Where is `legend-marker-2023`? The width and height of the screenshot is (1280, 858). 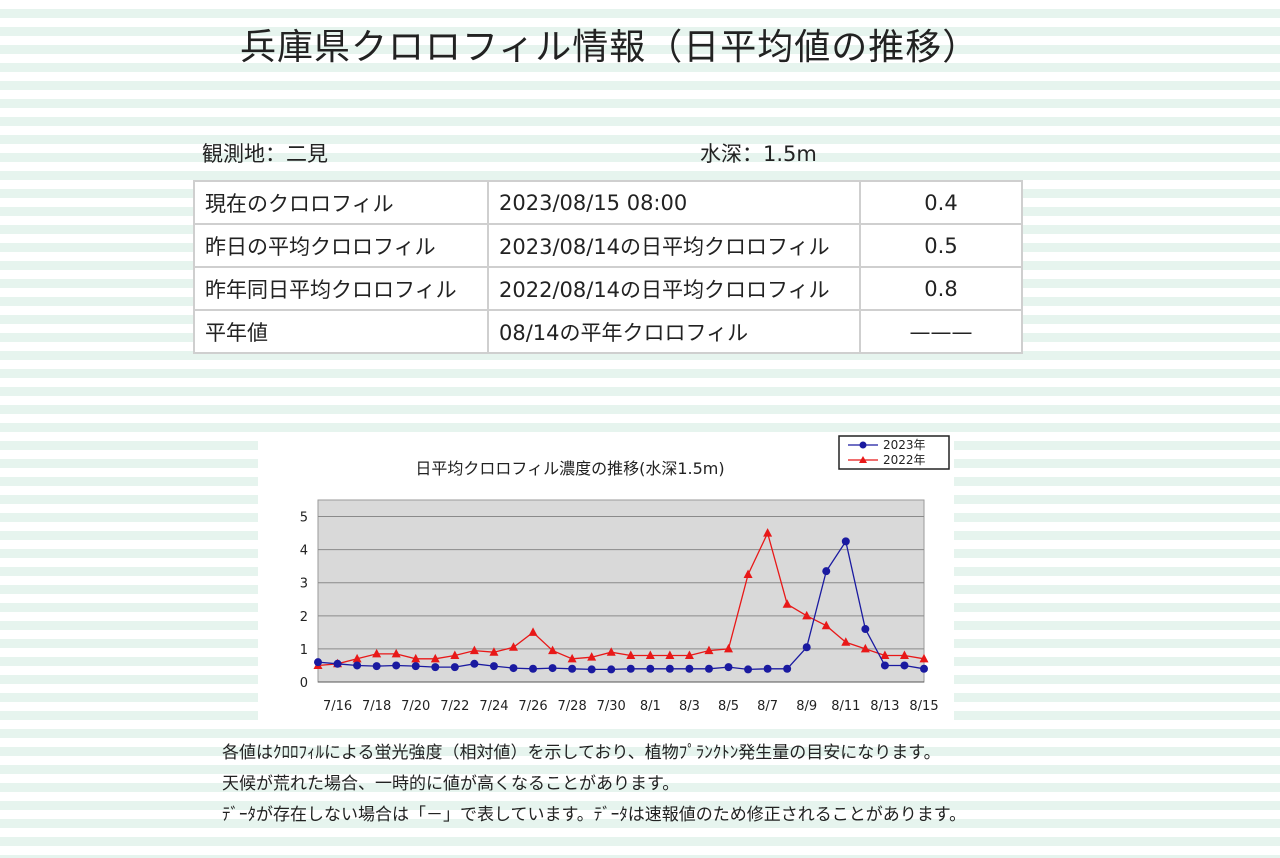 legend-marker-2023 is located at coordinates (863, 445).